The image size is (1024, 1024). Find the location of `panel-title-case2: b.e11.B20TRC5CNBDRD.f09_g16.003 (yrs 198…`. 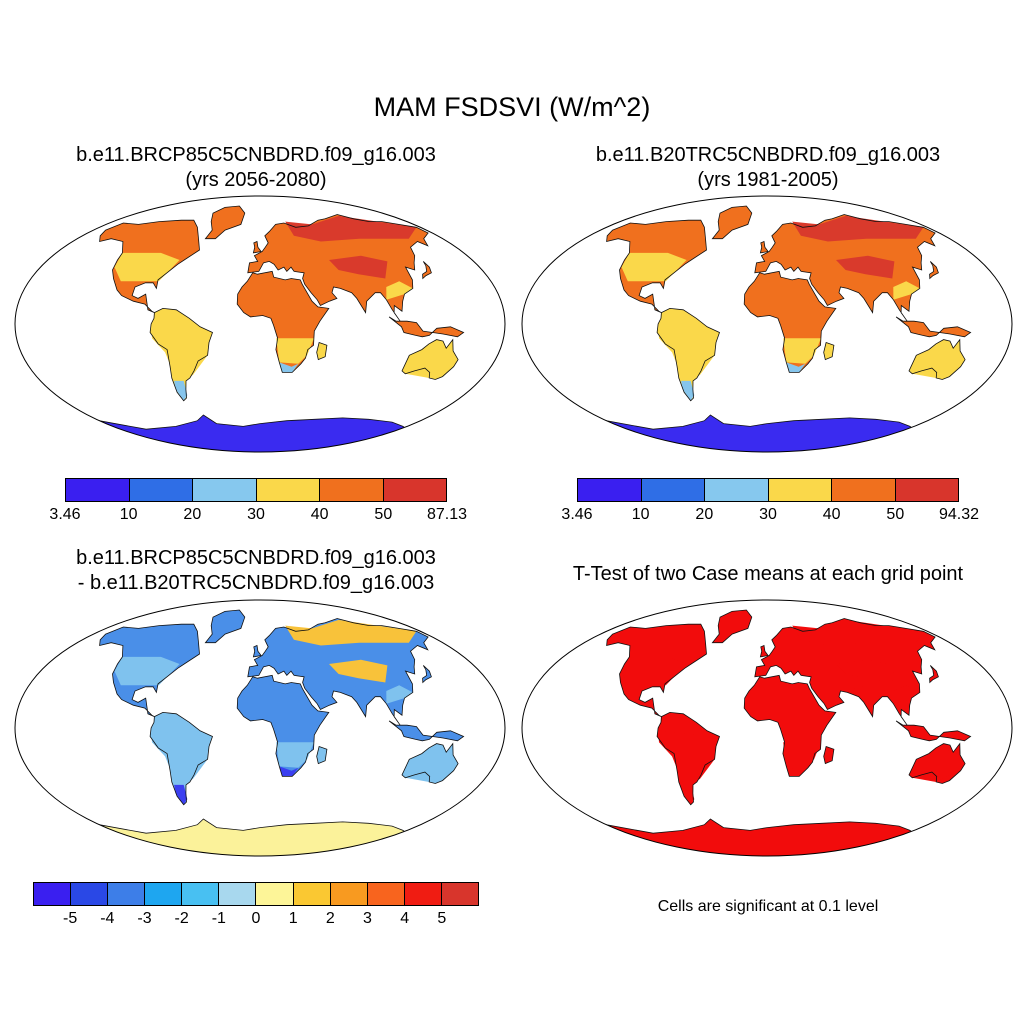

panel-title-case2: b.e11.B20TRC5CNBDRD.f09_g16.003 (yrs 198… is located at coordinates (768, 168).